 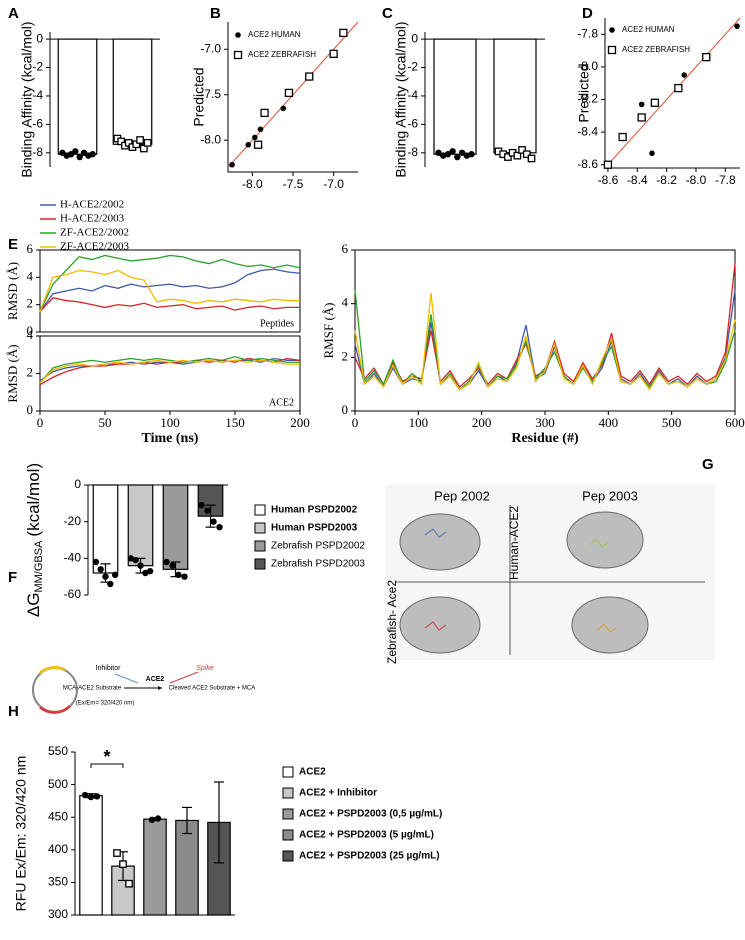 What do you see at coordinates (725, 180) in the screenshot?
I see `x-tick-label: -7.8` at bounding box center [725, 180].